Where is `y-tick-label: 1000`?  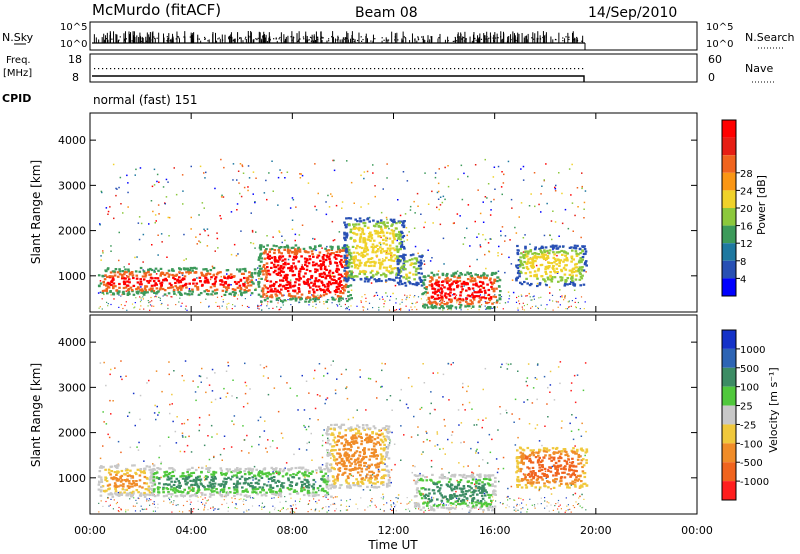
y-tick-label: 1000 is located at coordinates (72, 276).